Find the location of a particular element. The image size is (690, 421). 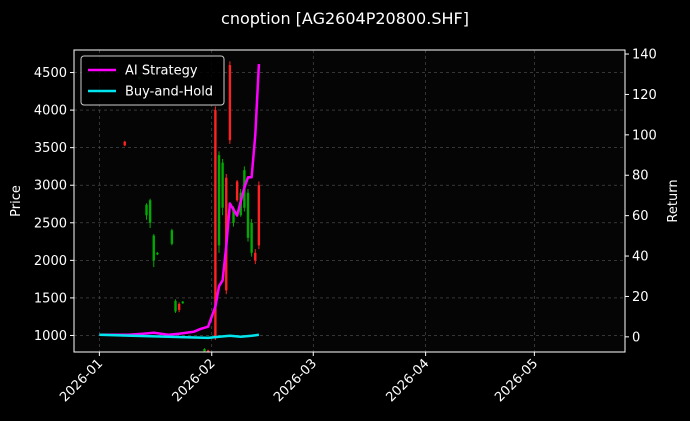

y-tick-label: 3500 is located at coordinates (50, 148).